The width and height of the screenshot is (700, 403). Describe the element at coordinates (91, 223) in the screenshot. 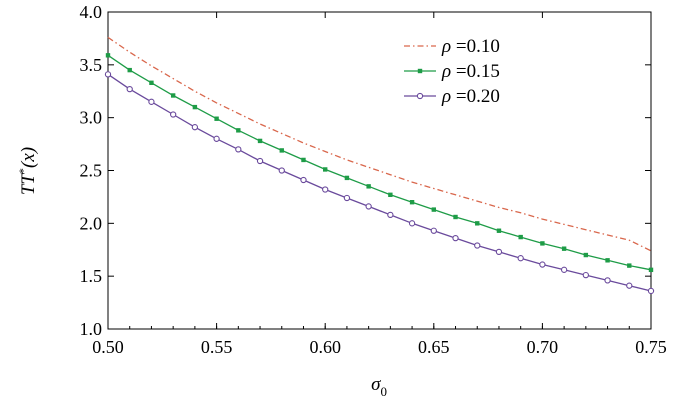

I see `y-tick-label: 2.0` at that location.